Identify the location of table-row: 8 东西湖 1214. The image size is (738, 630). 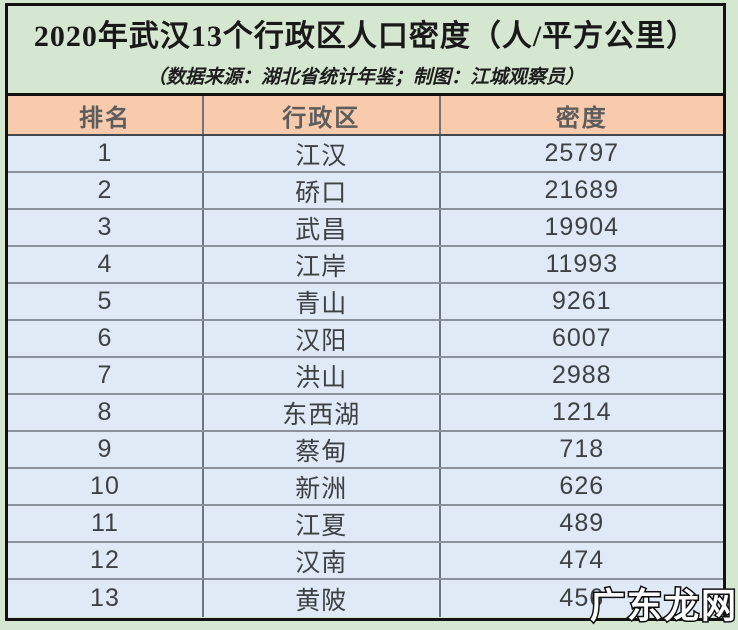
(365, 413).